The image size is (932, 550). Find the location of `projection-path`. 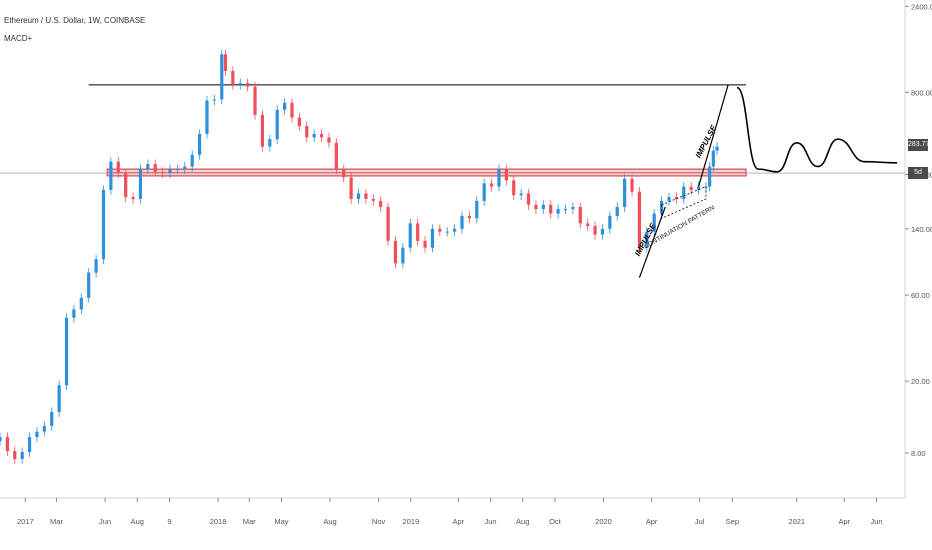

projection-path is located at coordinates (817, 129).